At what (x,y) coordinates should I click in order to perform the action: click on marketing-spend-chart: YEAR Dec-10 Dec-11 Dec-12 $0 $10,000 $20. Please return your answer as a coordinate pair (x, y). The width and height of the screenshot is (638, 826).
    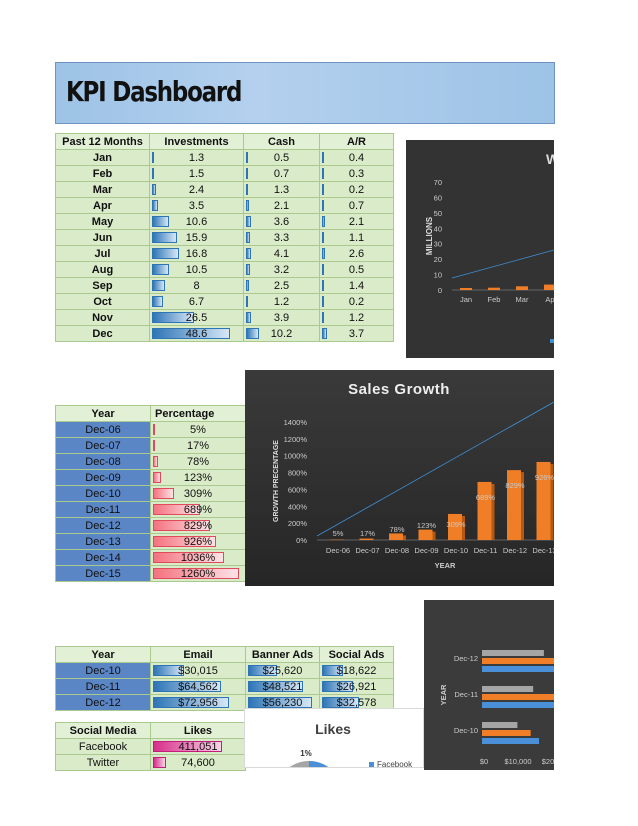
    Looking at the image, I should click on (489, 685).